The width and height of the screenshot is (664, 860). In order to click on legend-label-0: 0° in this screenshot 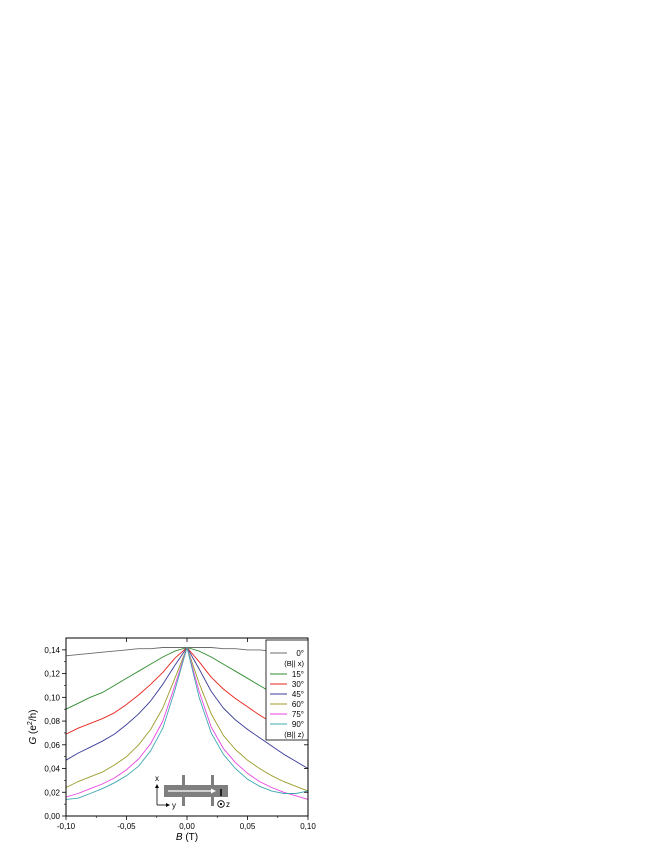, I will do `click(300, 653)`.